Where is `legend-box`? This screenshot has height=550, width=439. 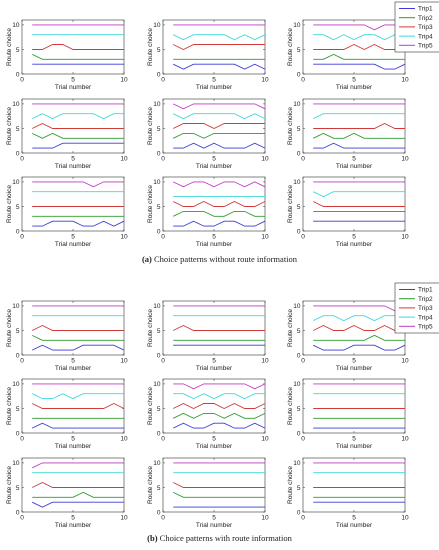
legend-box is located at coordinates (416, 308).